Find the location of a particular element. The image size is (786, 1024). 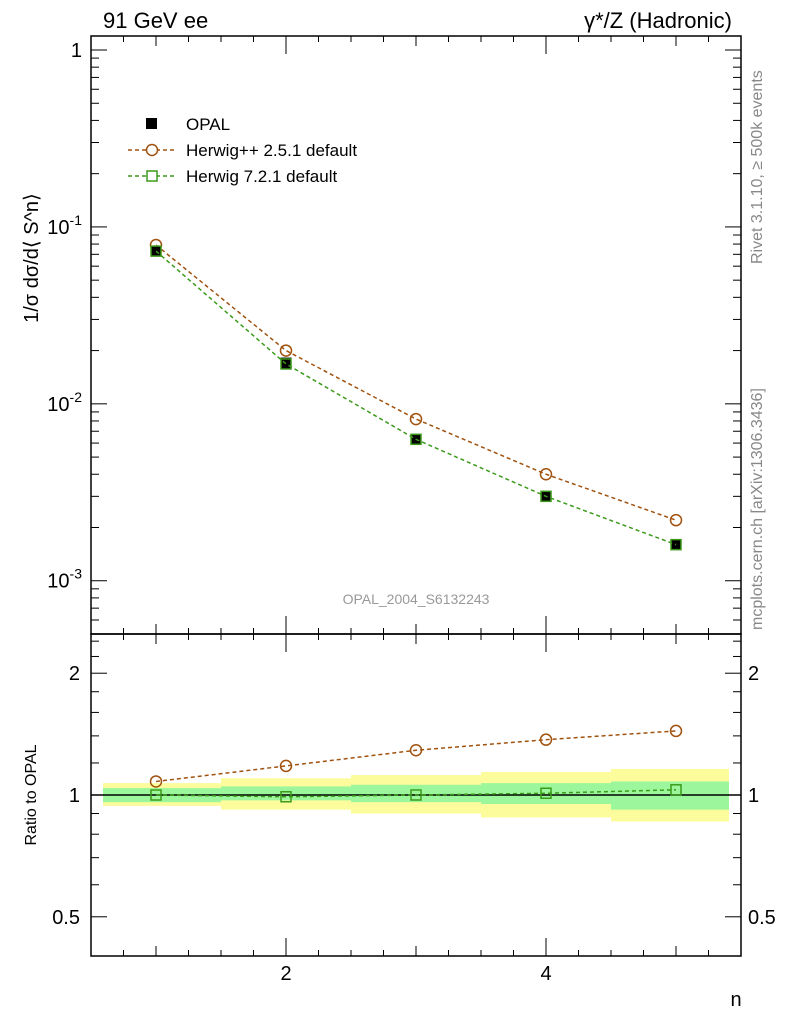

ratio-line-herwig7 is located at coordinates (416, 793).